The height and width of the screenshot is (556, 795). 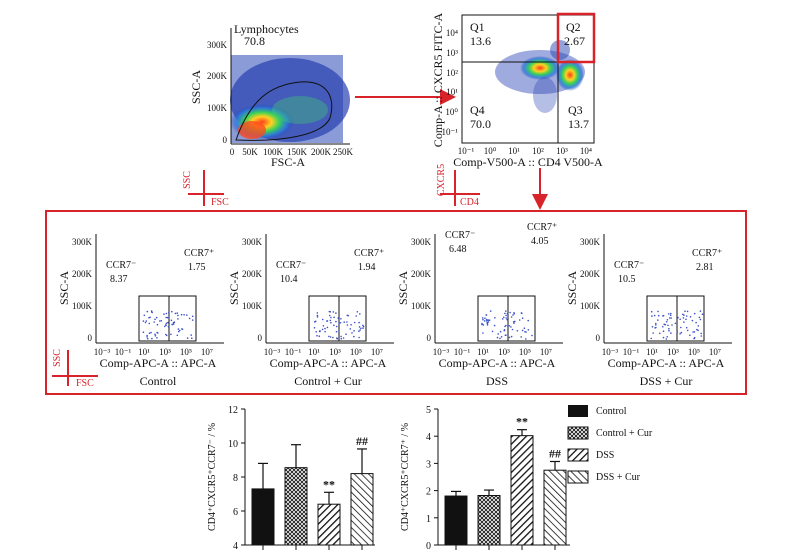 What do you see at coordinates (611, 411) in the screenshot?
I see `legend-label-control: Control` at bounding box center [611, 411].